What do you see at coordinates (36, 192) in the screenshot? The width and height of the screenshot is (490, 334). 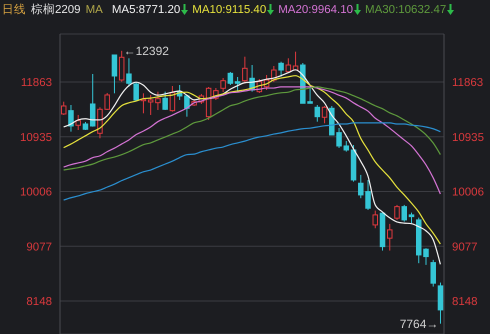 I see `y-tick-label: 10006` at bounding box center [36, 192].